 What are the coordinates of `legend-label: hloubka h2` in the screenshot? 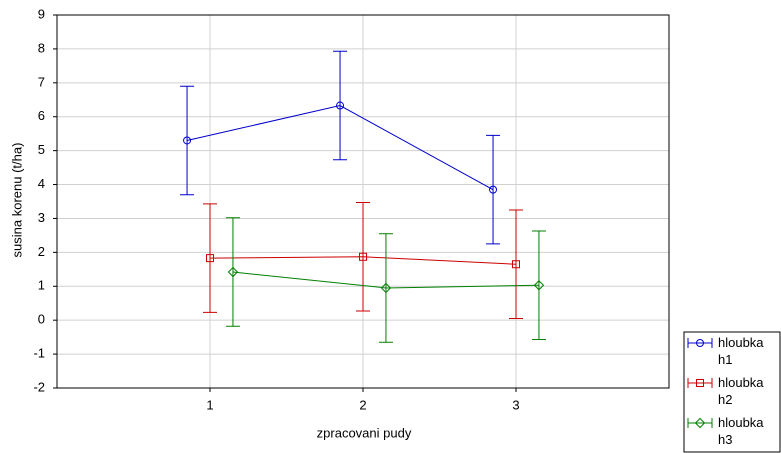 It's located at (741, 391).